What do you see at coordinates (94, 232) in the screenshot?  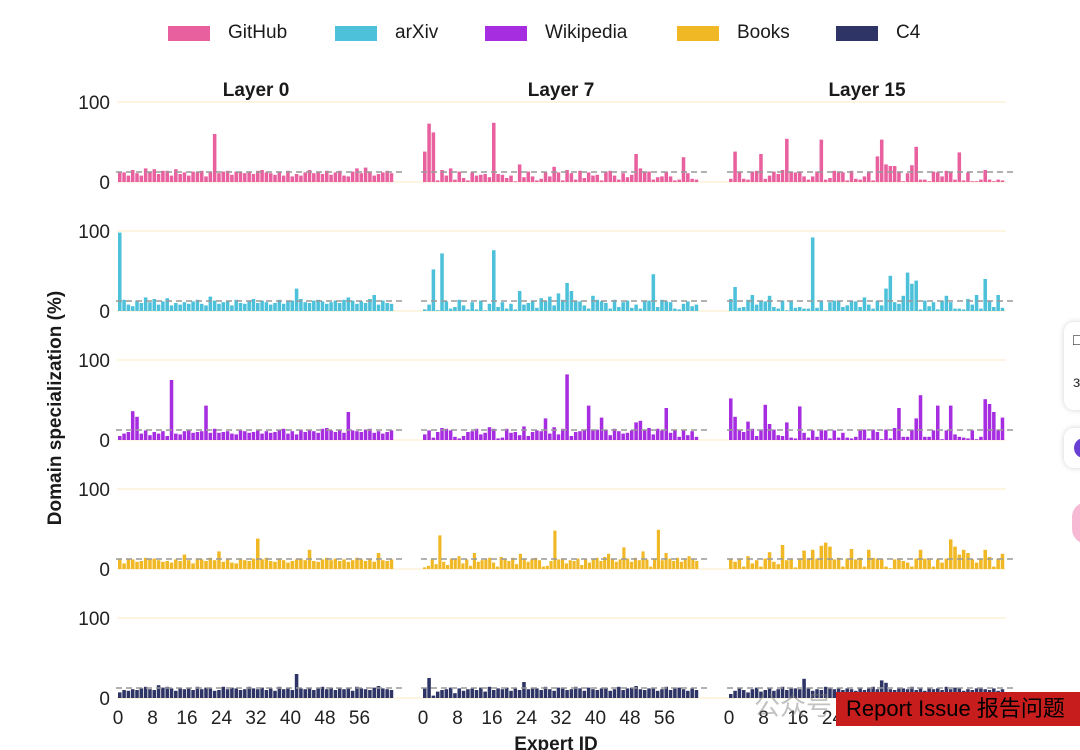 I see `y-tick-100-row-1: 100` at bounding box center [94, 232].